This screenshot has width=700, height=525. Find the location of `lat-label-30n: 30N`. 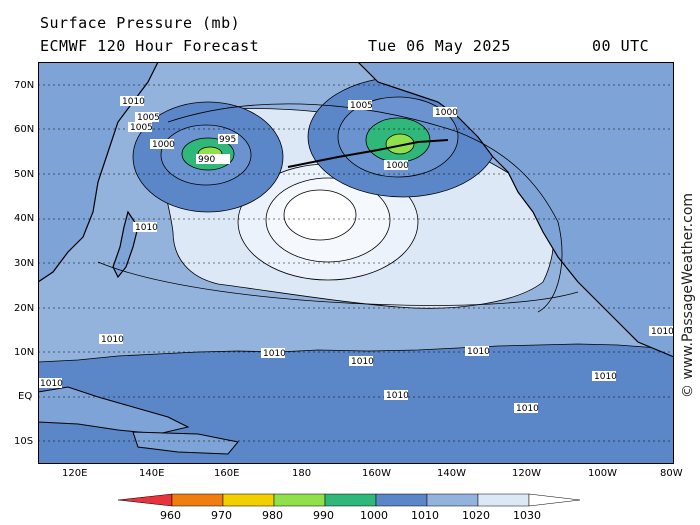

lat-label-30n: 30N is located at coordinates (24, 263).